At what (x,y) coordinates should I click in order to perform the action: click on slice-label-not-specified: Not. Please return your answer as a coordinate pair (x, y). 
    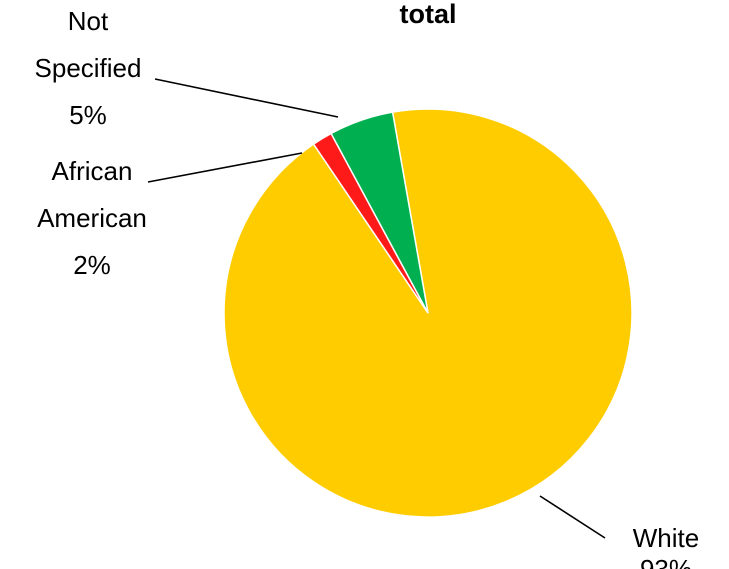
    Looking at the image, I should click on (88, 21).